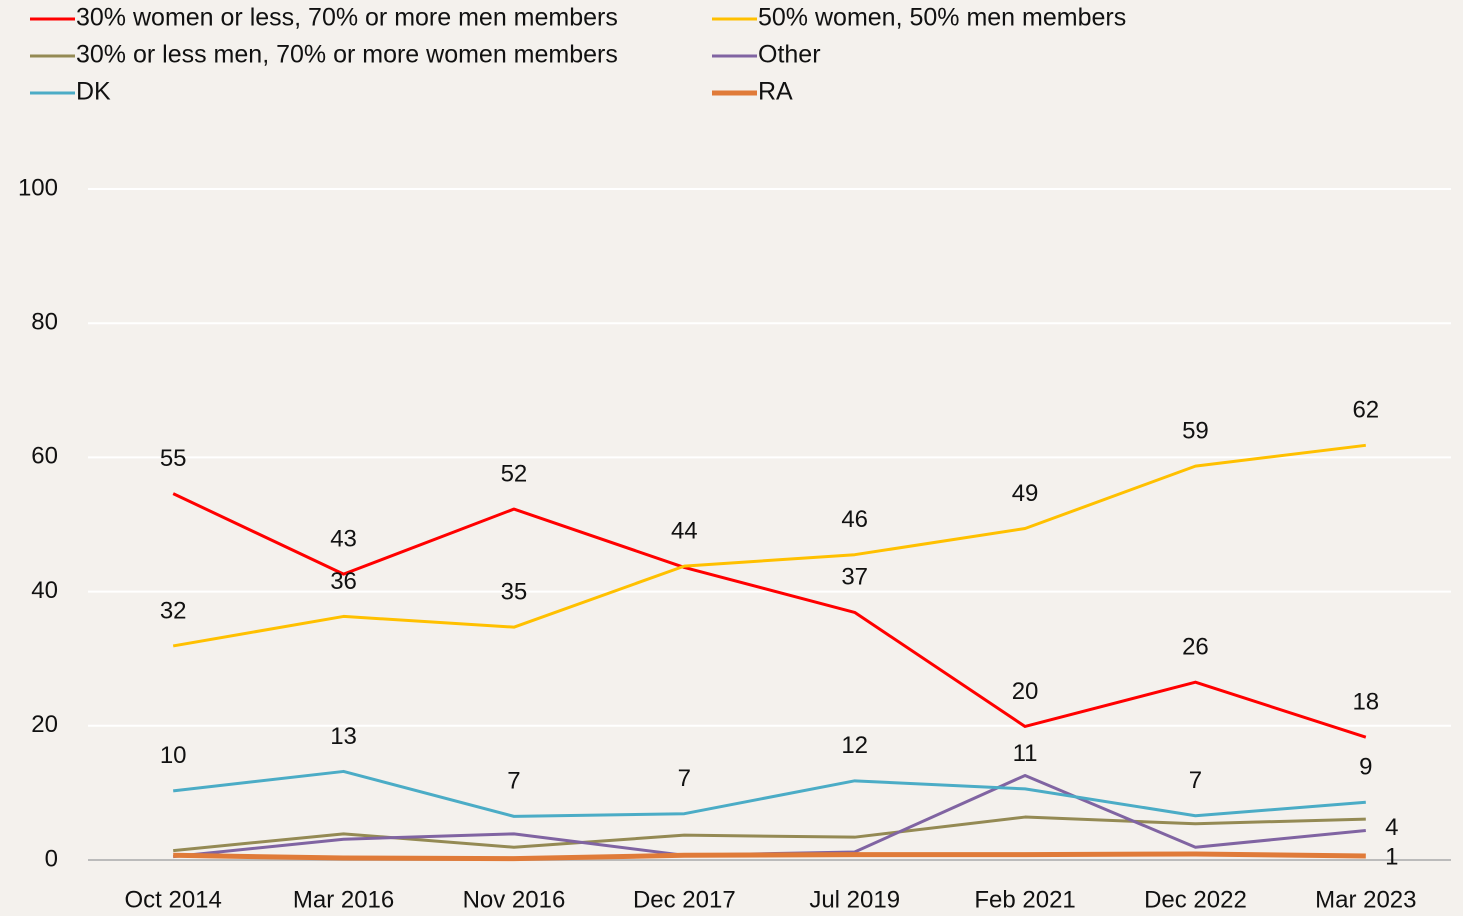  Describe the element at coordinates (93, 92) in the screenshot. I see `legend-label: DK` at that location.